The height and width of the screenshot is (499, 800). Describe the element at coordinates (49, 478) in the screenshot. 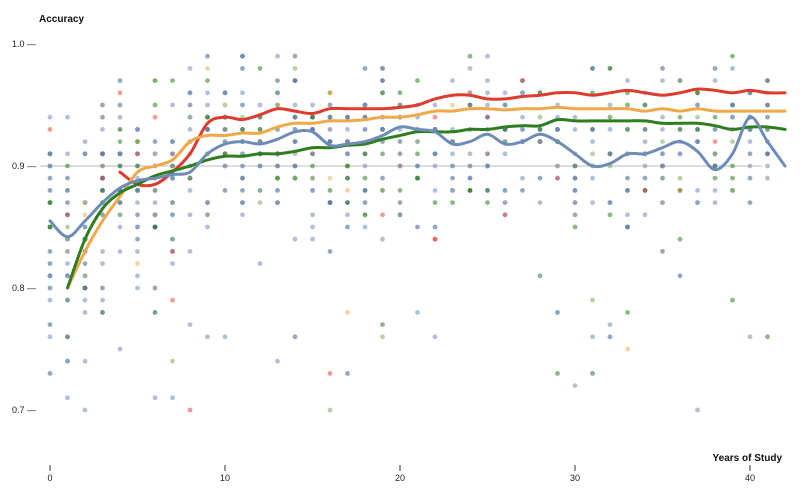

I see `x-tick-label: 0` at that location.